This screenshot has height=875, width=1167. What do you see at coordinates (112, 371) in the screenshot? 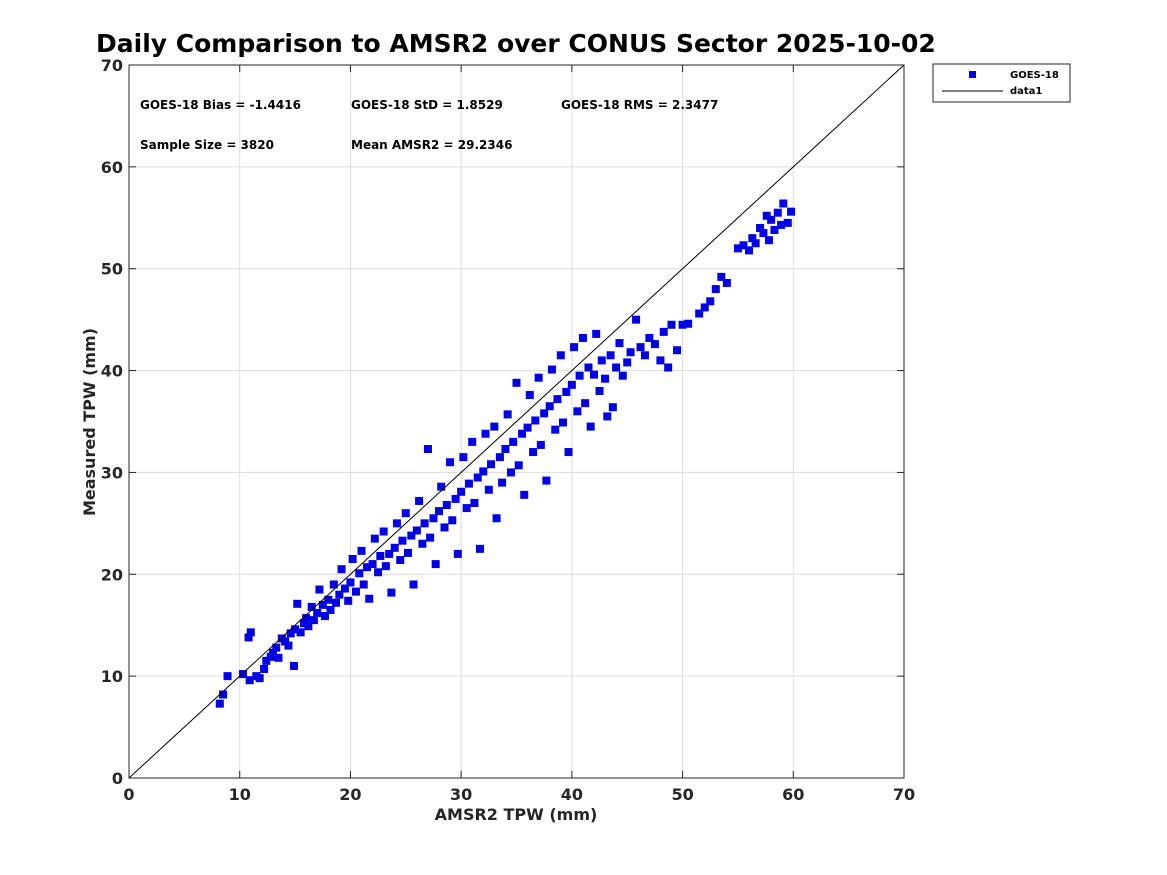
I see `y-tick-label: 40` at bounding box center [112, 371].